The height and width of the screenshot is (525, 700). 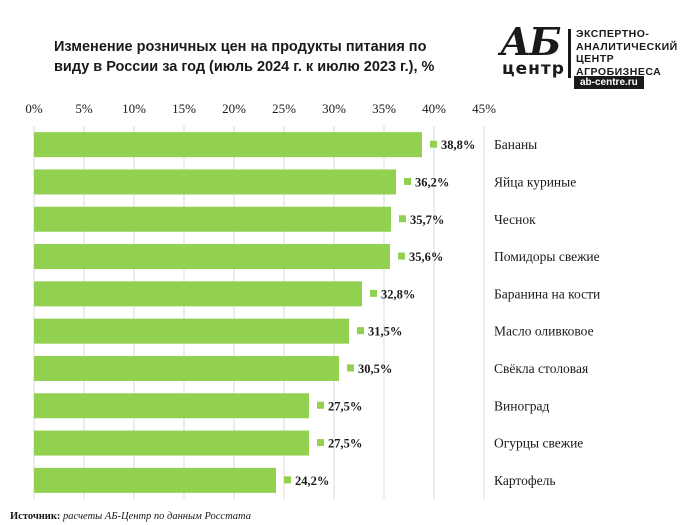 What do you see at coordinates (284, 108) in the screenshot?
I see `x-tick-label: 25%` at bounding box center [284, 108].